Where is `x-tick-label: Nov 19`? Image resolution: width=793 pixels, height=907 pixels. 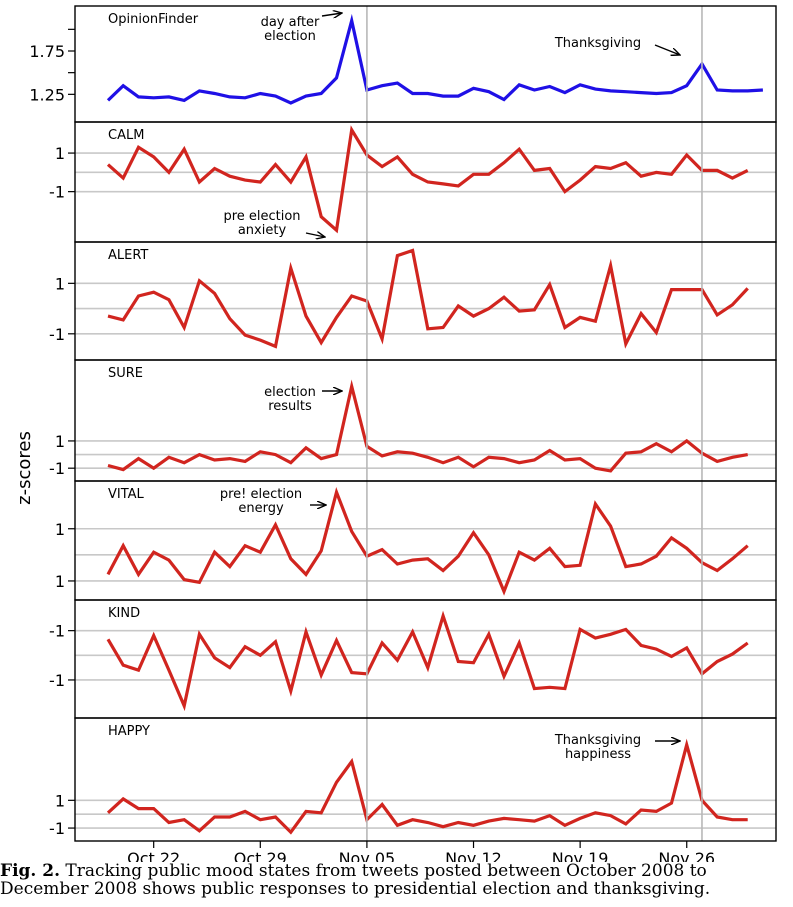
x-tick-label: Nov 19 is located at coordinates (580, 855).